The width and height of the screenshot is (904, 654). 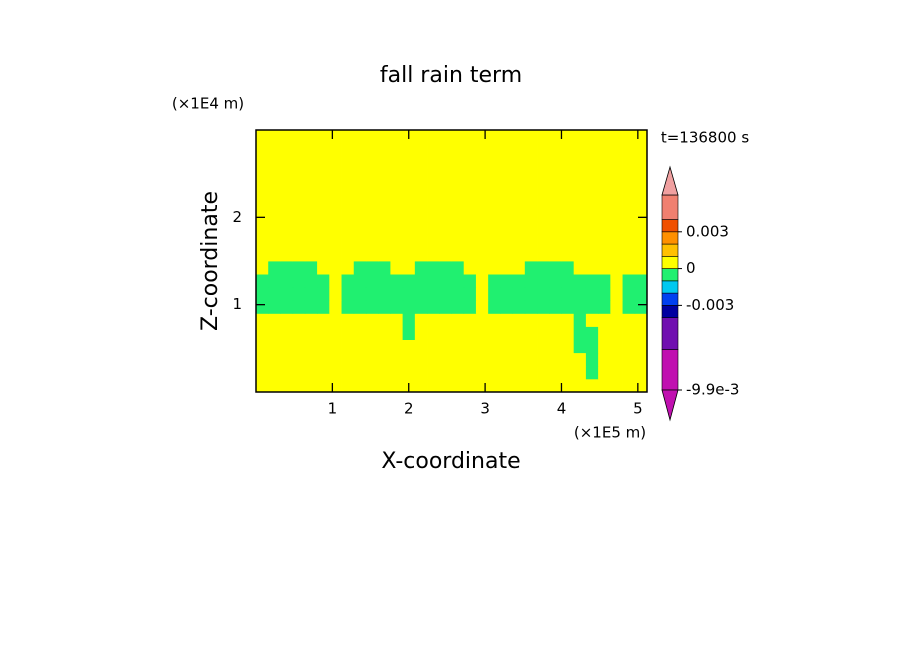 What do you see at coordinates (210, 261) in the screenshot?
I see `y-axis-label: Z-coordinate` at bounding box center [210, 261].